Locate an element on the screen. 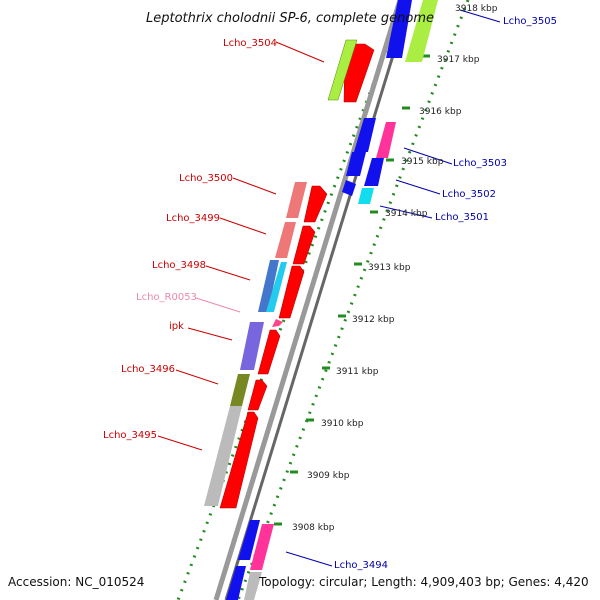 This screenshot has width=600, height=600. gene-label-lcho-3496: Lcho_3496 is located at coordinates (148, 369).